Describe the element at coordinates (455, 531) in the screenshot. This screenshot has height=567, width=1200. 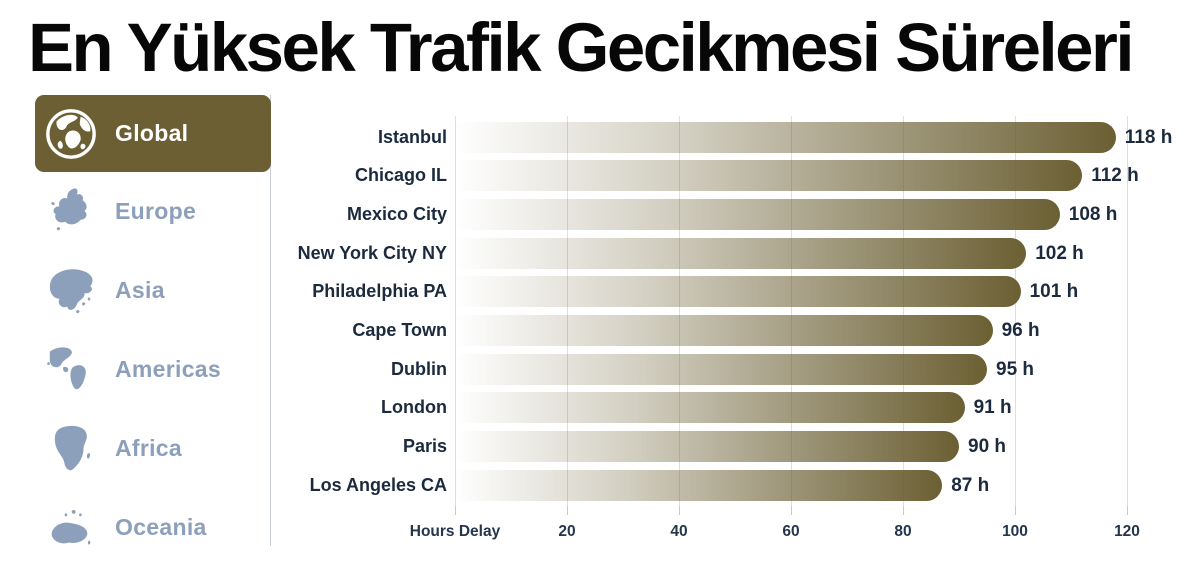
I see `x-axis-title: Hours Delay` at that location.